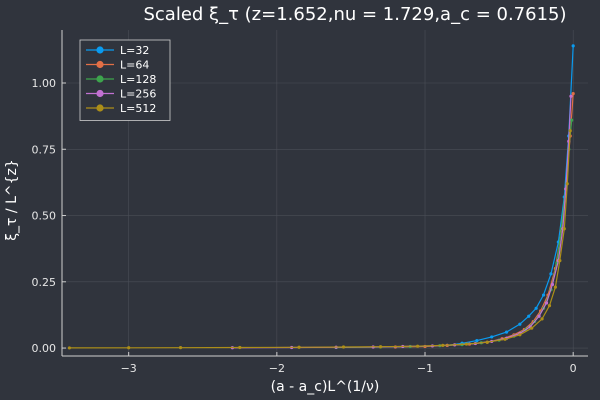 The height and width of the screenshot is (400, 600). I want to click on y-axis-label: ξ_τ / L^{z}, so click(12, 200).